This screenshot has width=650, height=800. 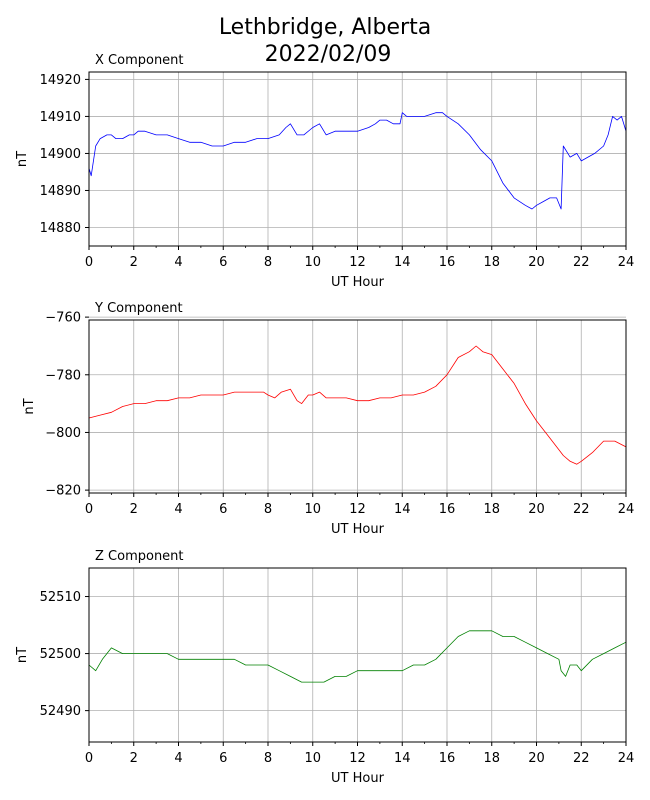 What do you see at coordinates (63, 491) in the screenshot?
I see `y-component-y-tick-label: −820` at bounding box center [63, 491].